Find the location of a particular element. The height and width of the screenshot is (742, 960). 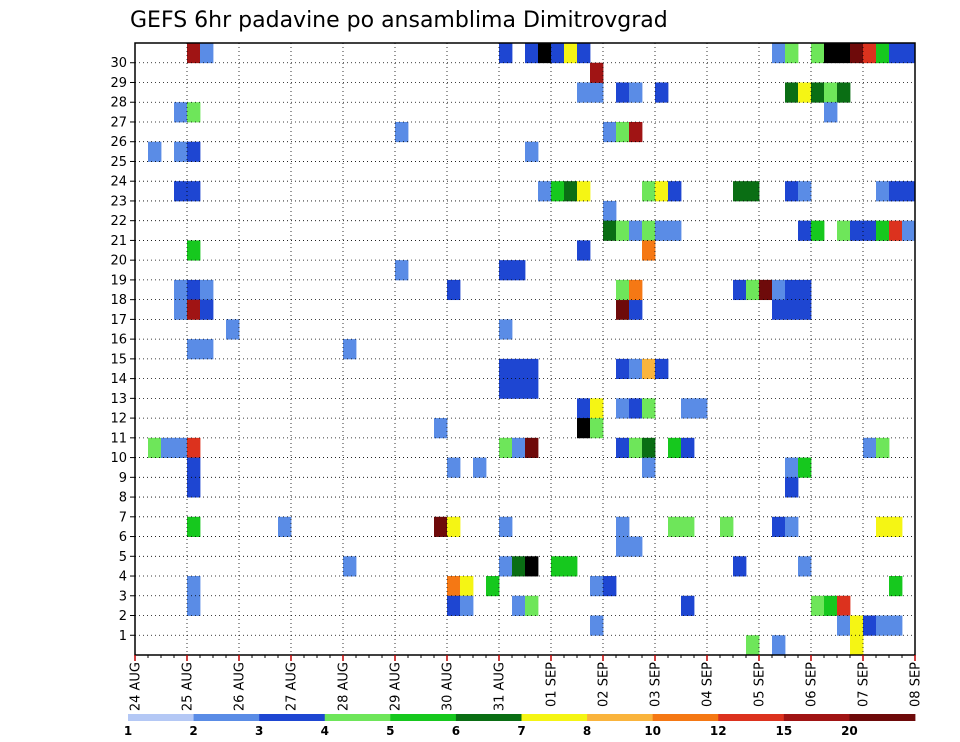

y-tick-label: 2 is located at coordinates (123, 616).